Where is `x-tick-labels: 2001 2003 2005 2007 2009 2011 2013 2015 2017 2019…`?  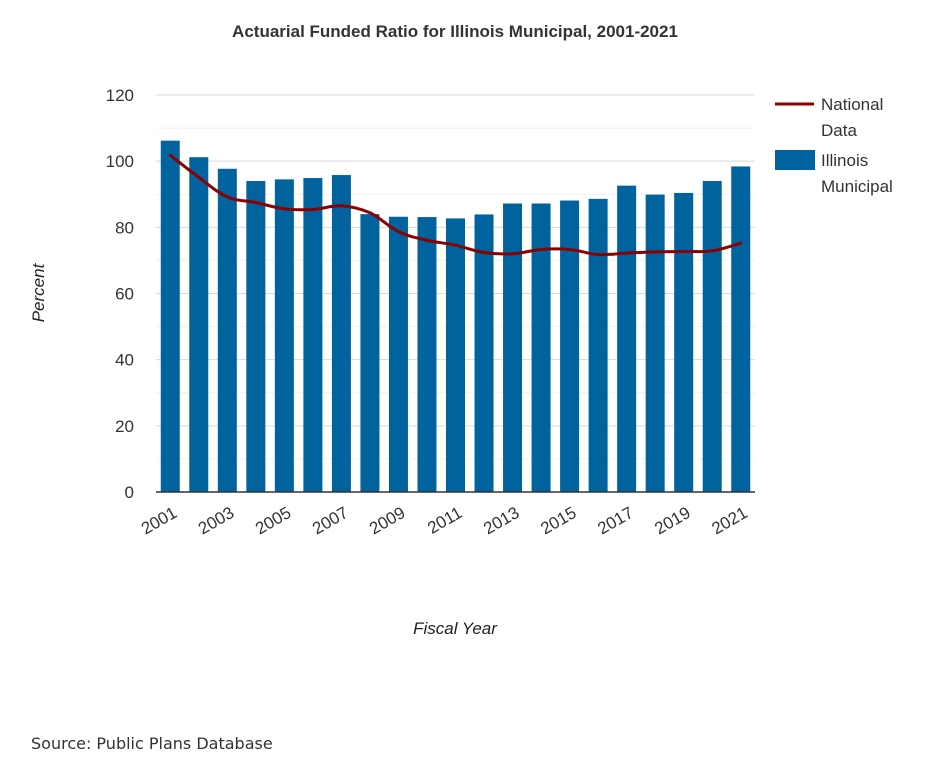
x-tick-labels: 2001 2003 2005 2007 2009 2011 2013 2015 2017 2019… is located at coordinates (444, 520).